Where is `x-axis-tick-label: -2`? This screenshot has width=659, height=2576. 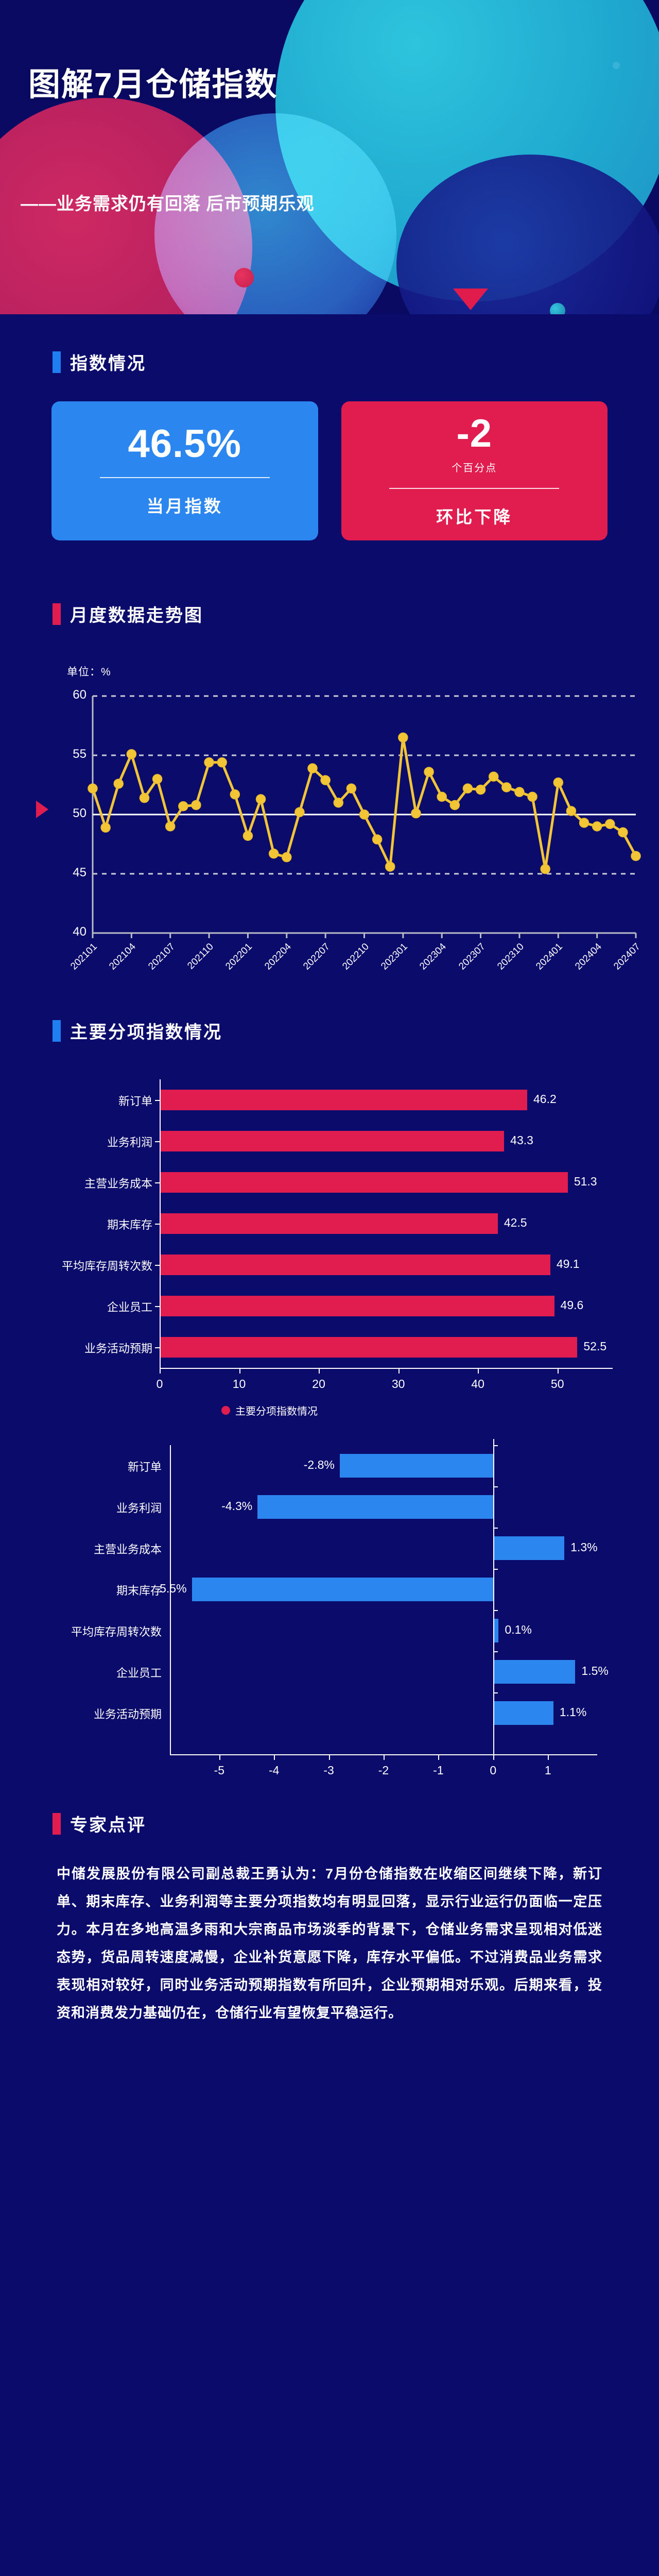
x-axis-tick-label: -2 is located at coordinates (384, 1770).